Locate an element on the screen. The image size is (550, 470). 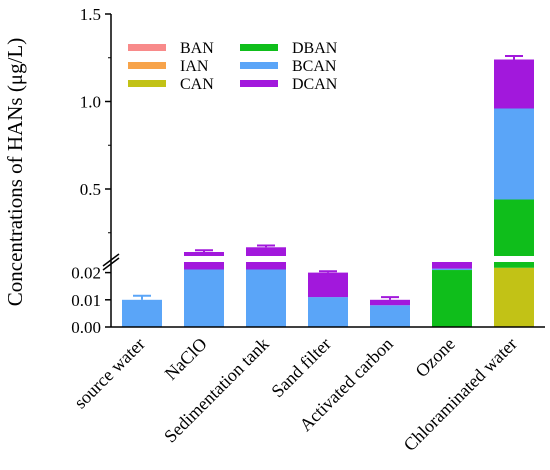
x-tick-label-0: source water is located at coordinates (109, 373).